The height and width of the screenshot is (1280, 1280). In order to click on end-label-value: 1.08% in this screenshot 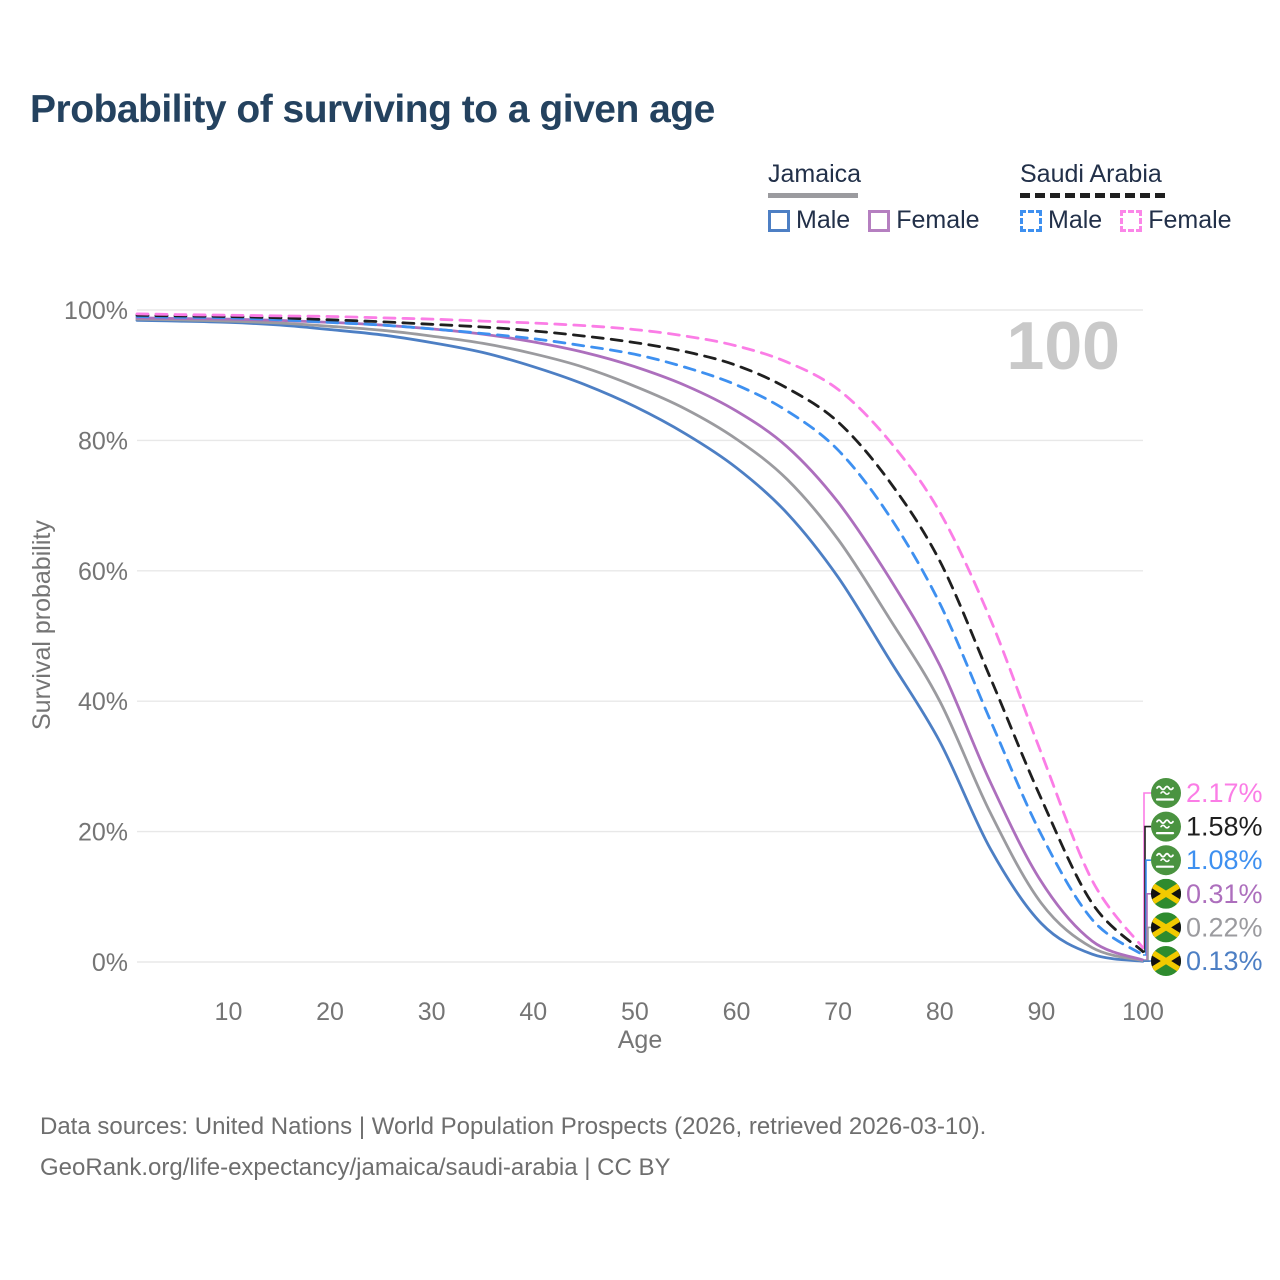, I will do `click(1224, 860)`.